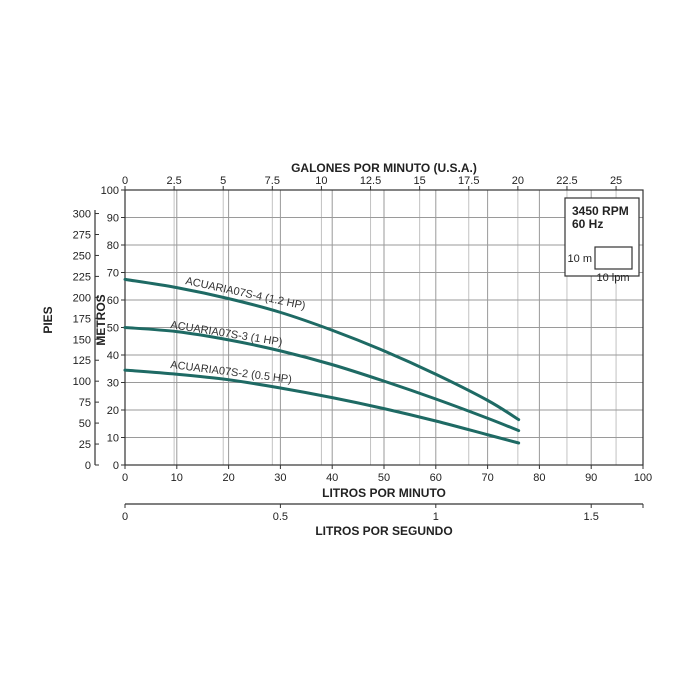 This screenshot has height=700, width=700. I want to click on top-tick-label: 22.5, so click(566, 181).